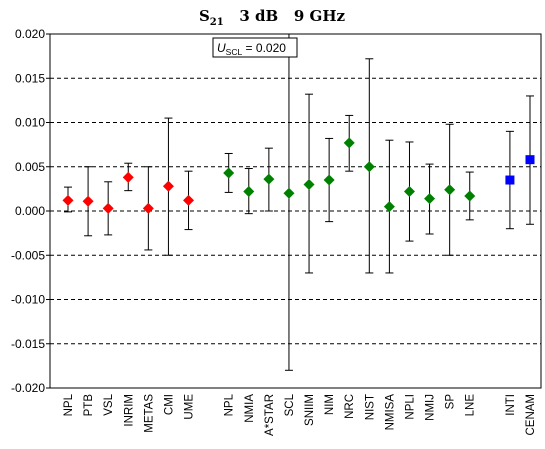 This screenshot has width=545, height=449. Describe the element at coordinates (431, 407) in the screenshot. I see `x-category-label: NMIJ` at that location.